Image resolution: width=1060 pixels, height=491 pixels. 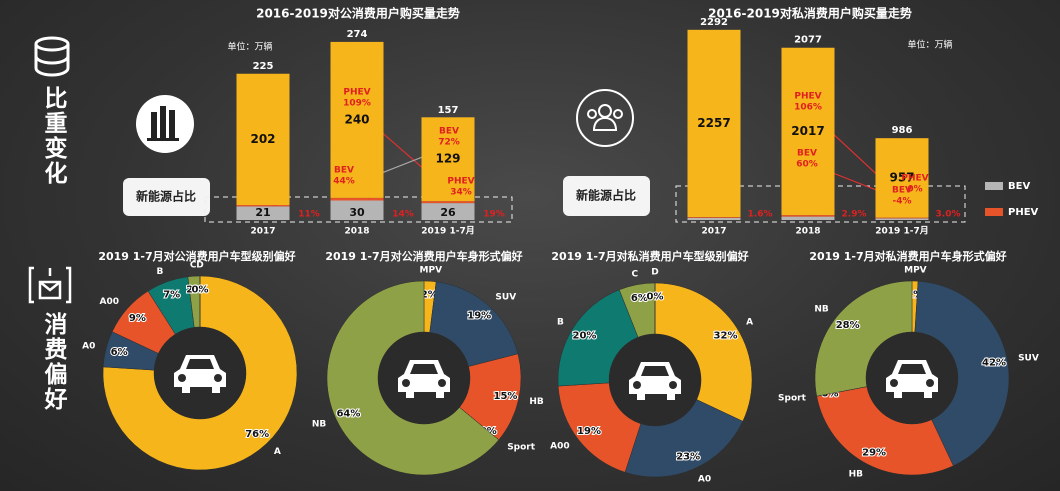 What do you see at coordinates (1019, 186) in the screenshot?
I see `legend-label: BEV` at bounding box center [1019, 186].